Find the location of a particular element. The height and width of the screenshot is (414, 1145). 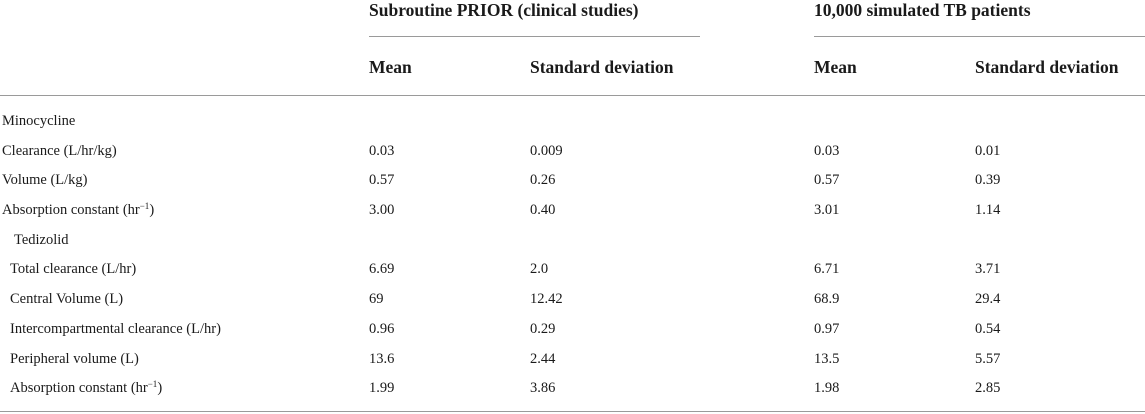

prior-sd-cell: 0.40 is located at coordinates (543, 210).